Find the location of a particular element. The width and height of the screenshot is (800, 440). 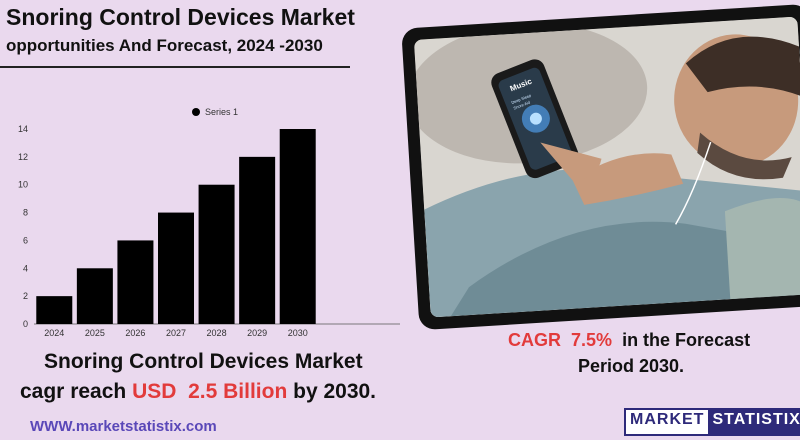

x-tick-label: 2027 is located at coordinates (176, 333).